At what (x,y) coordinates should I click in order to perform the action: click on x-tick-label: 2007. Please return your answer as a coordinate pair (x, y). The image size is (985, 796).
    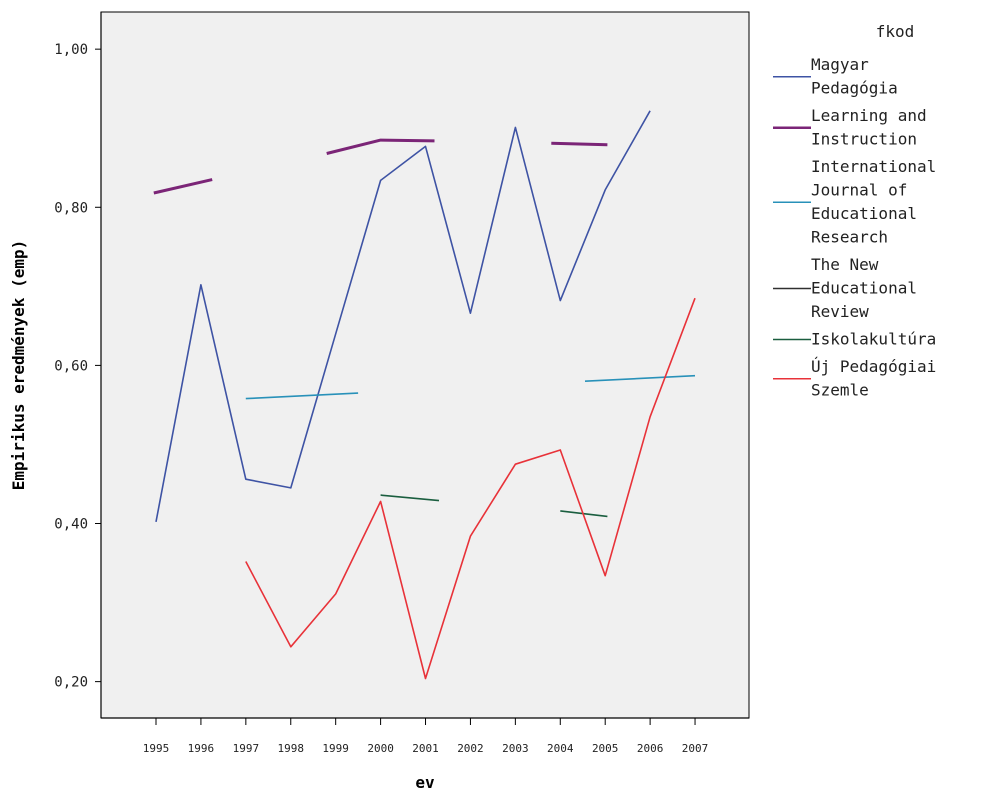
    Looking at the image, I should click on (695, 748).